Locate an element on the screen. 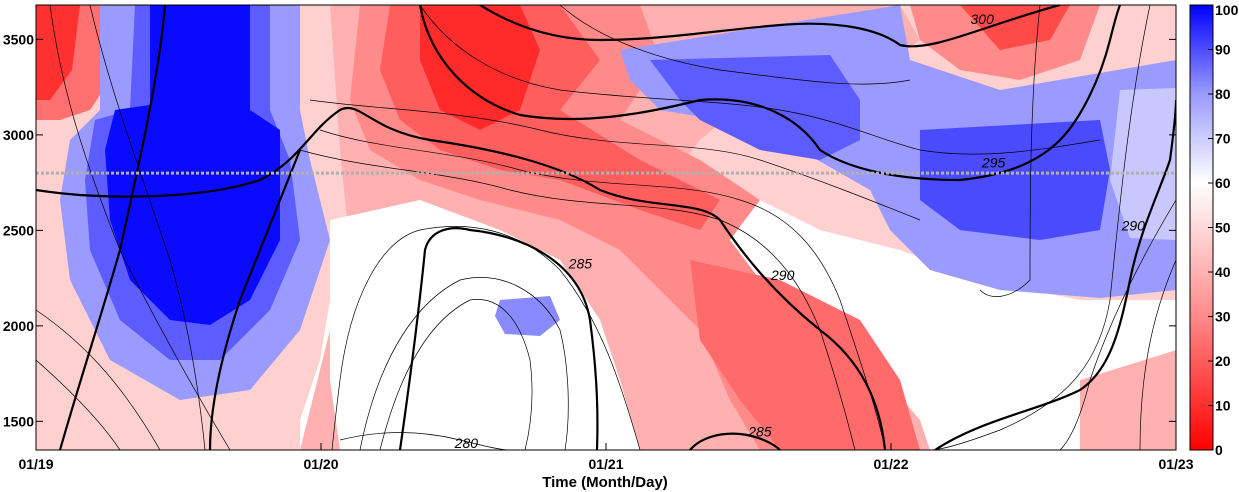  colorbar-ticks: 0 10 20 30 40 50 60 70 80 90 100 is located at coordinates (1223, 230).